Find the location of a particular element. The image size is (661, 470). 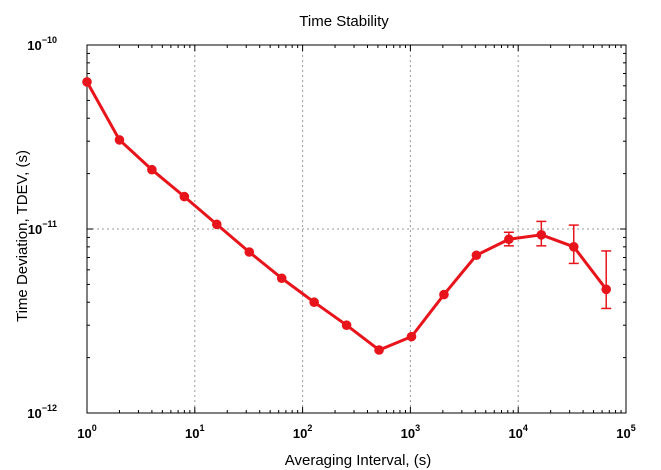

y-axis-label: Time Deviation, TDEV, (s) is located at coordinates (22, 236).